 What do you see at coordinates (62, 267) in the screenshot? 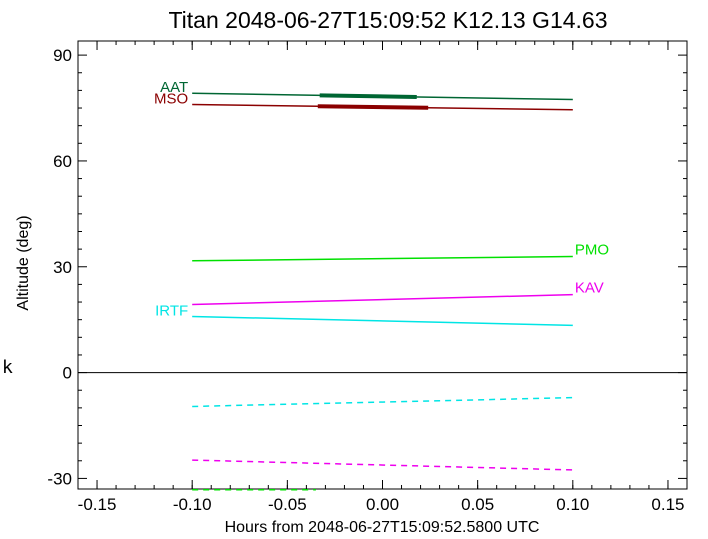
I see `y-tick-label: 30` at bounding box center [62, 267].